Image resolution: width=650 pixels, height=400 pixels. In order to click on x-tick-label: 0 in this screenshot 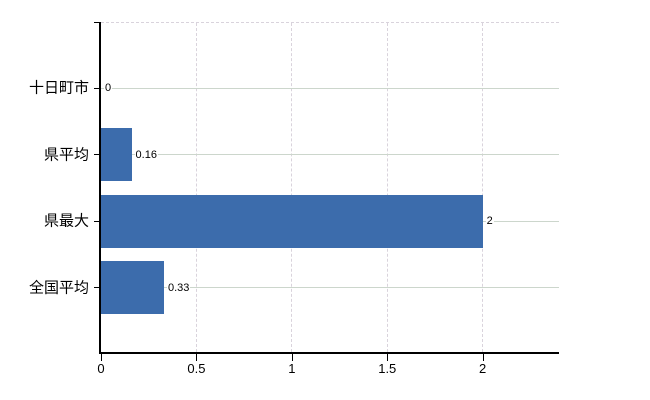, I will do `click(101, 368)`.